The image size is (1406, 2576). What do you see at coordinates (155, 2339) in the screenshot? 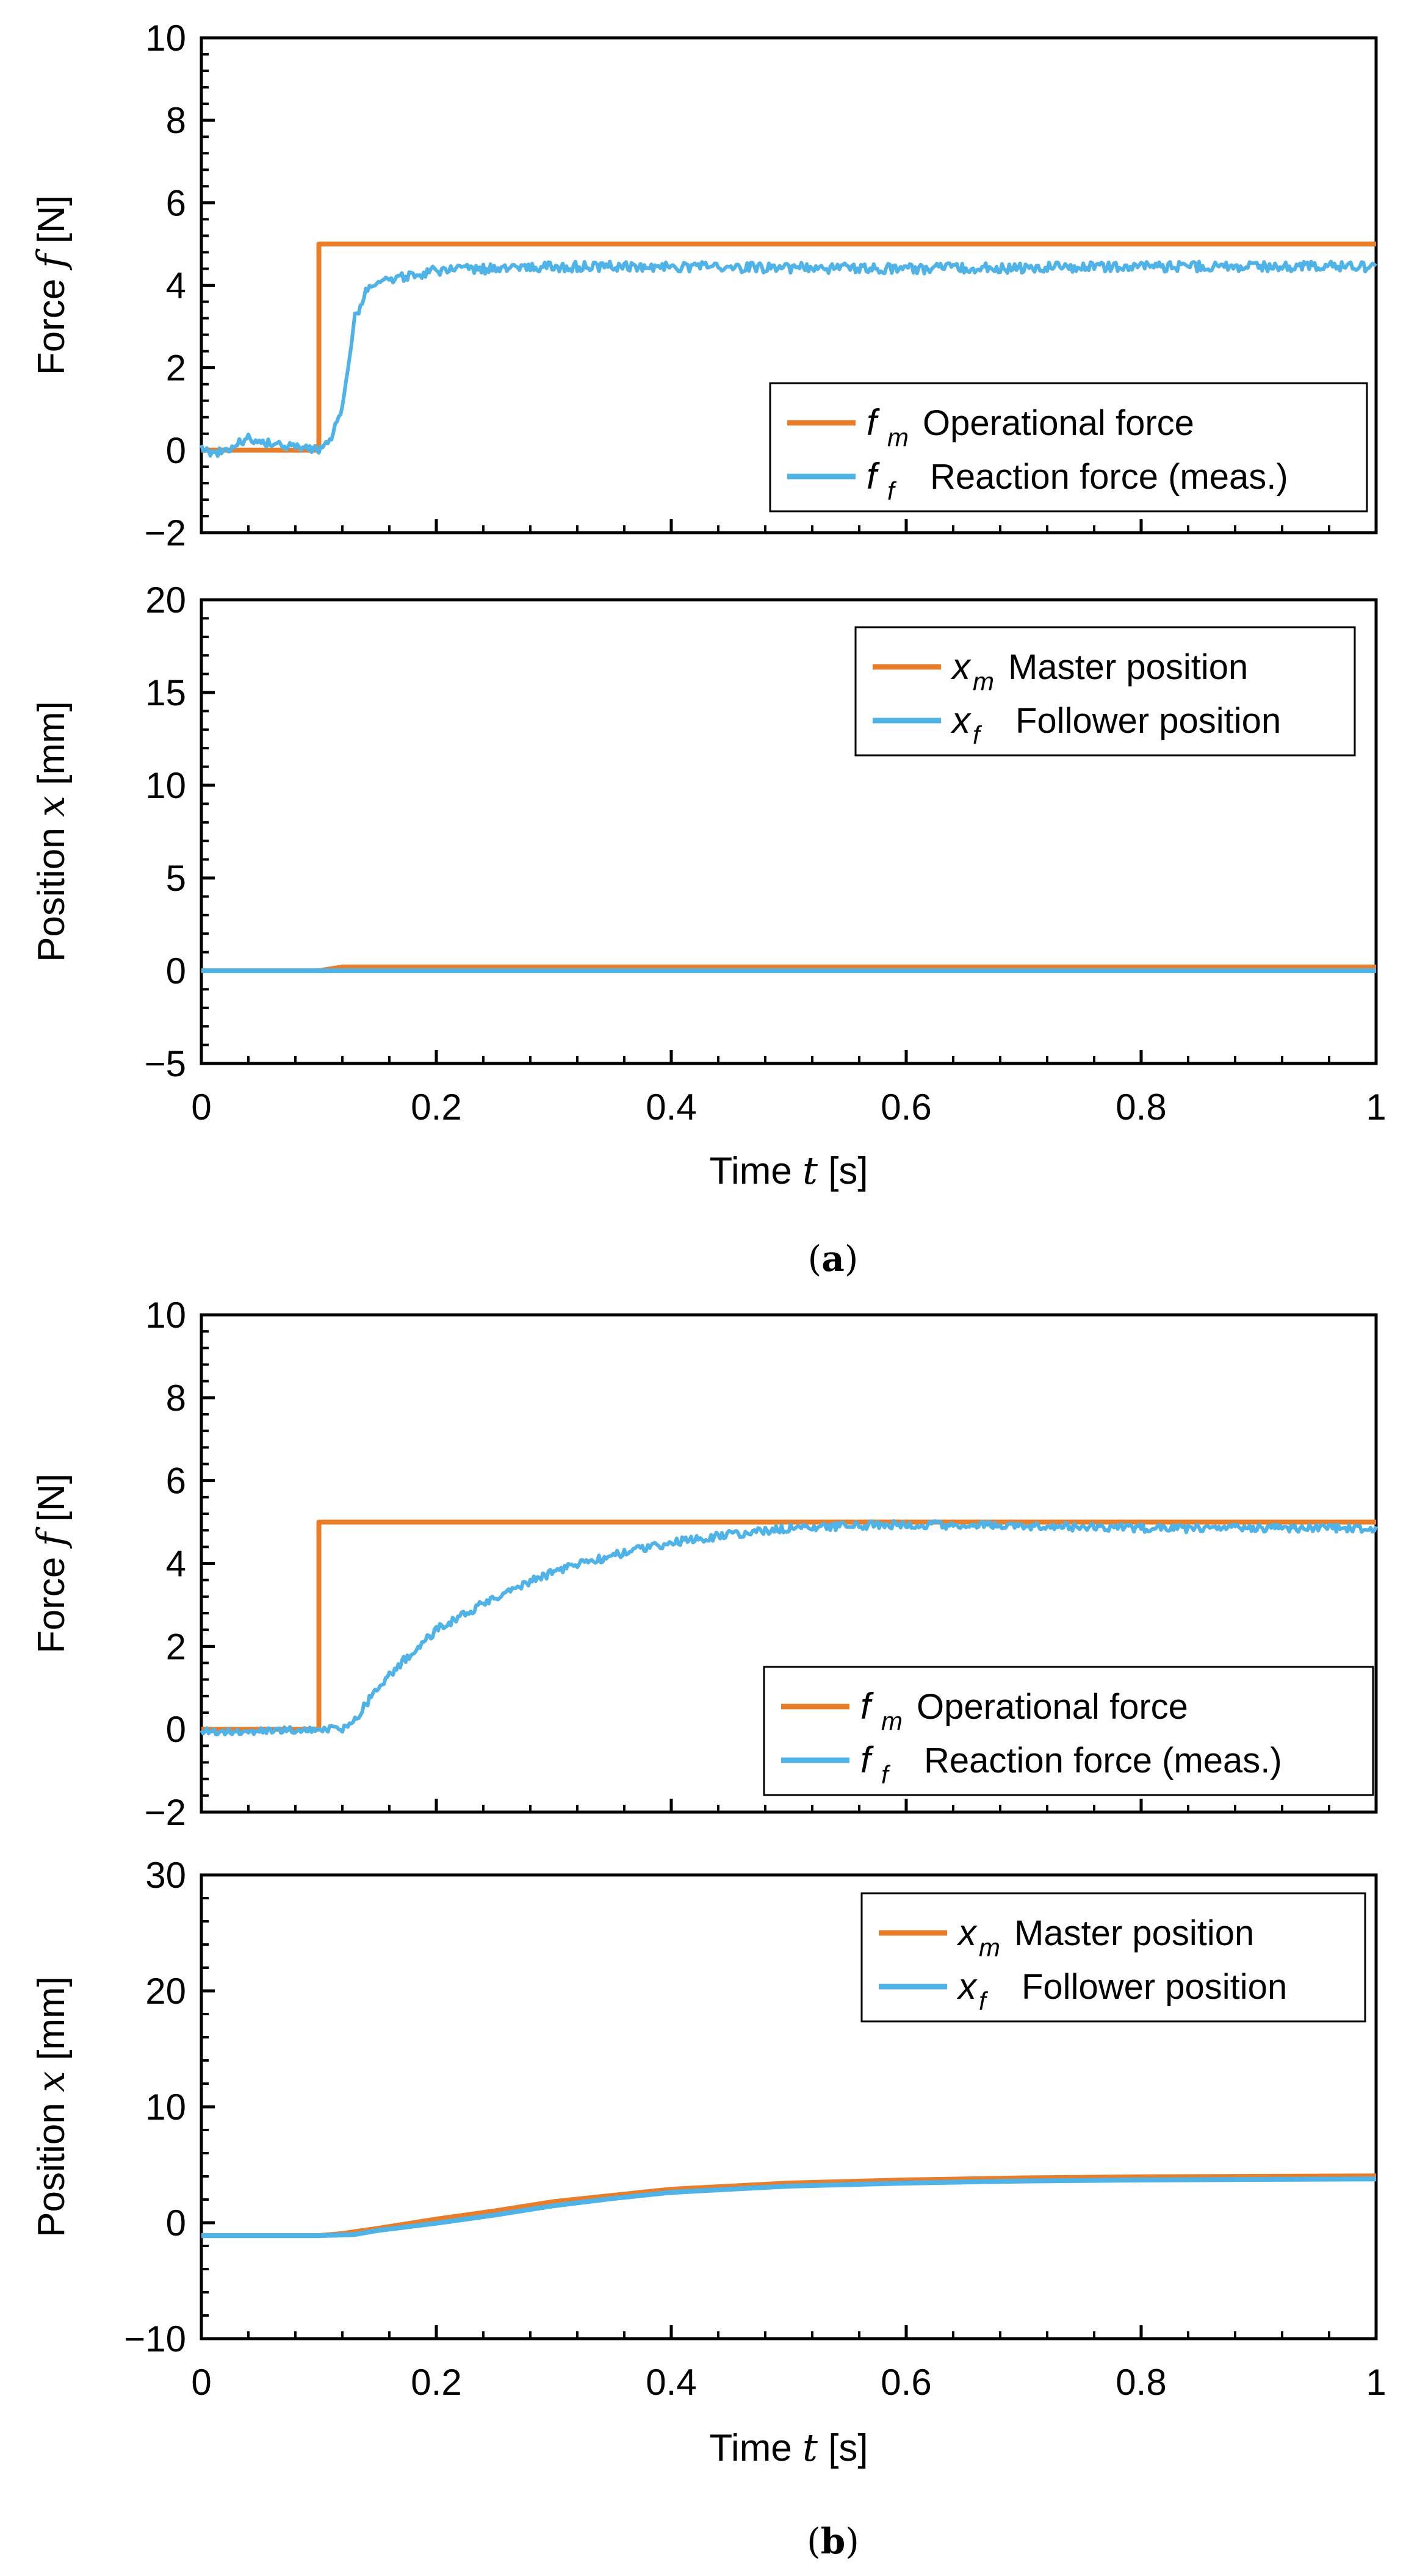
I see `y-tick-label: −10` at bounding box center [155, 2339].